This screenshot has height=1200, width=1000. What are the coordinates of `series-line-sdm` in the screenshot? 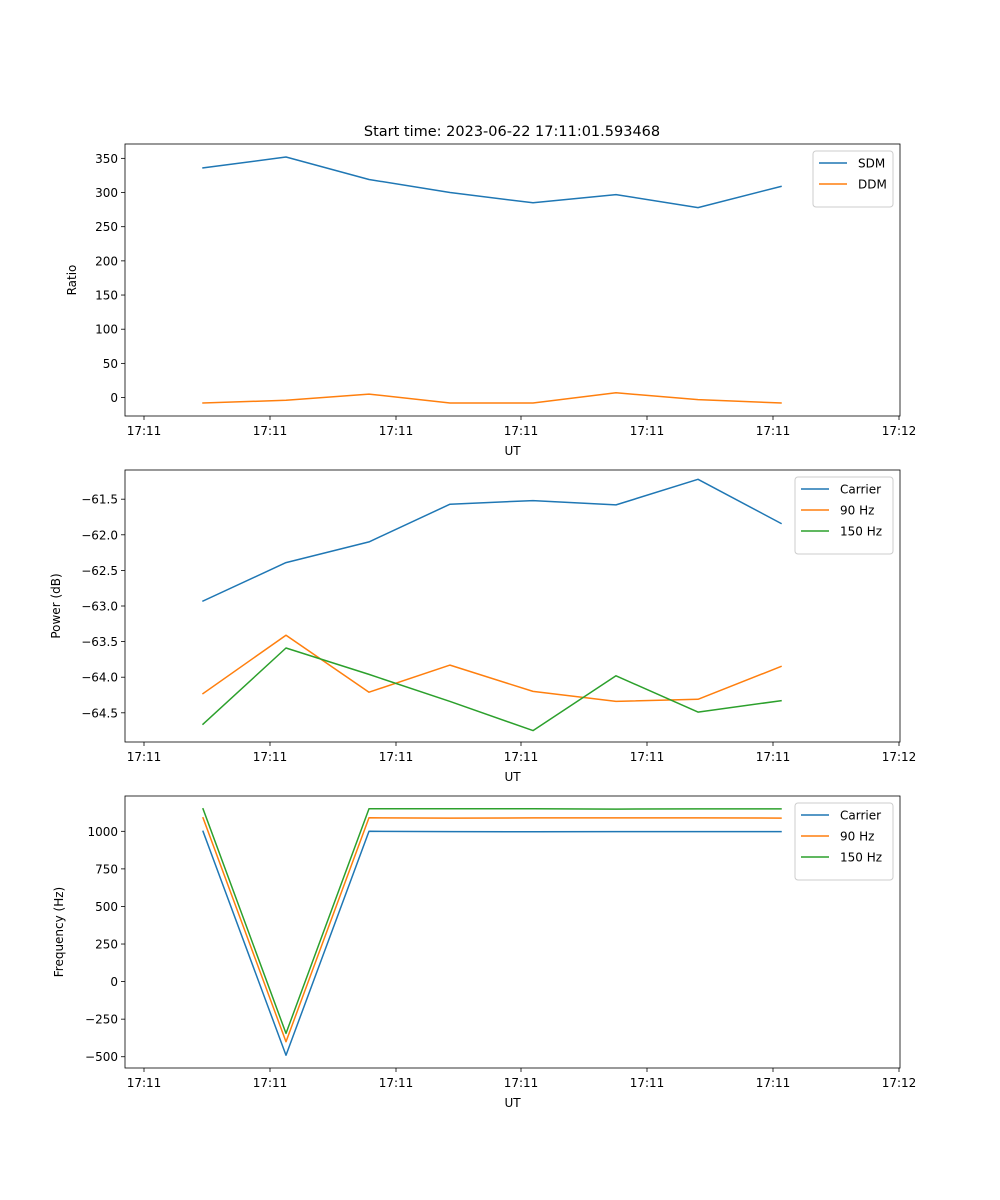 It's located at (492, 182).